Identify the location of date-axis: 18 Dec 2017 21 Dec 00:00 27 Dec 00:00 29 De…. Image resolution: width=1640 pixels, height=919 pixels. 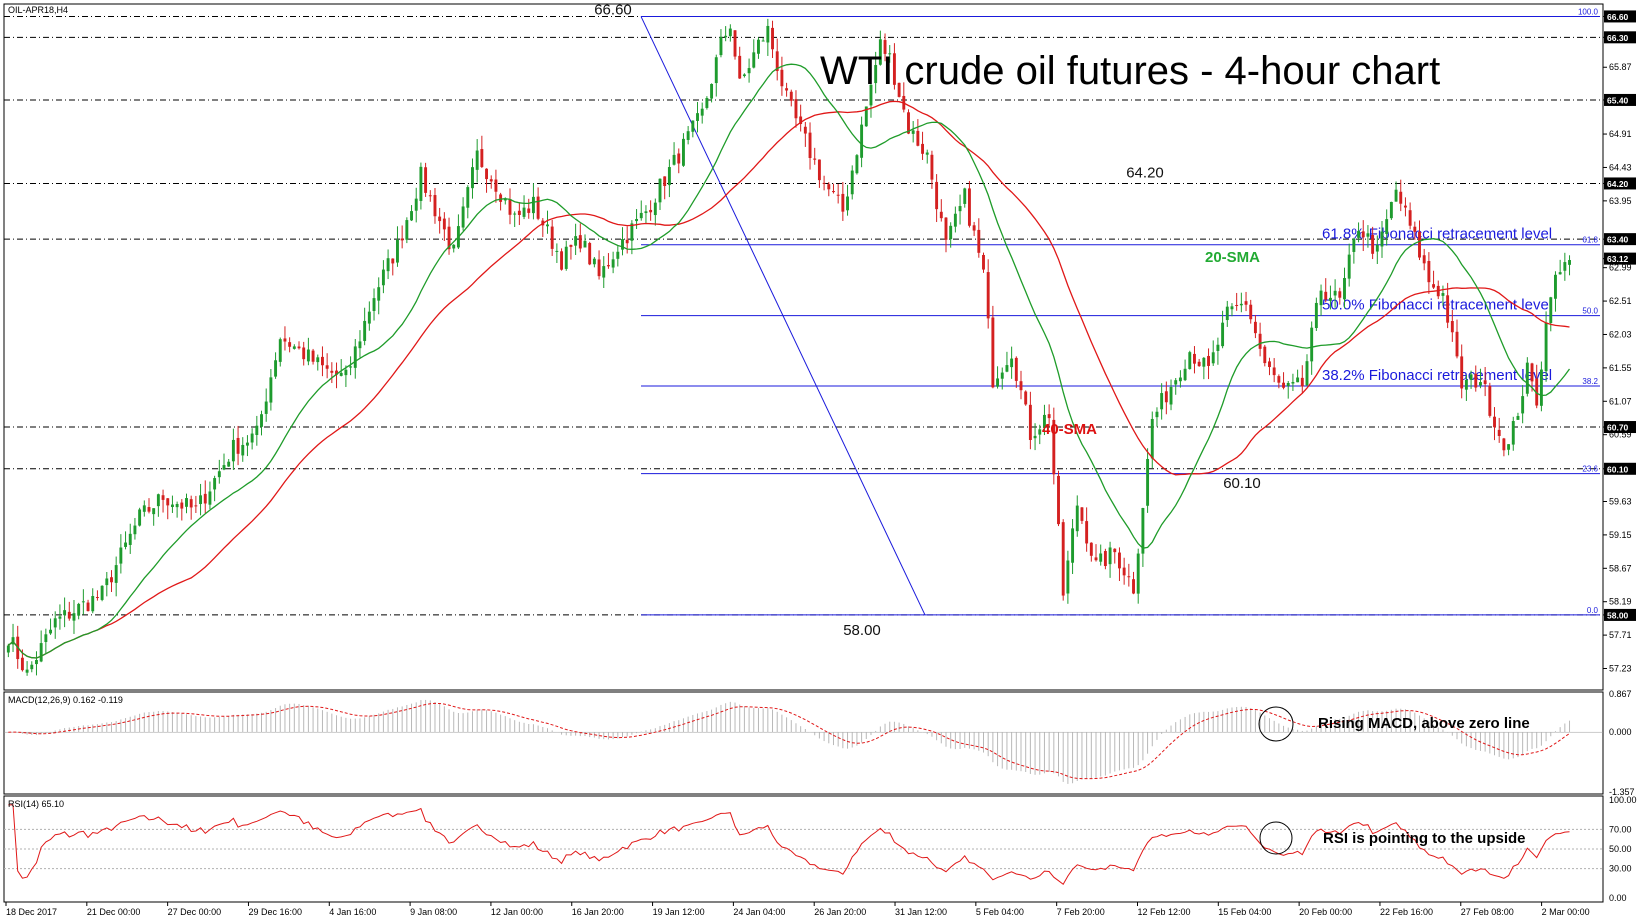
(797, 909).